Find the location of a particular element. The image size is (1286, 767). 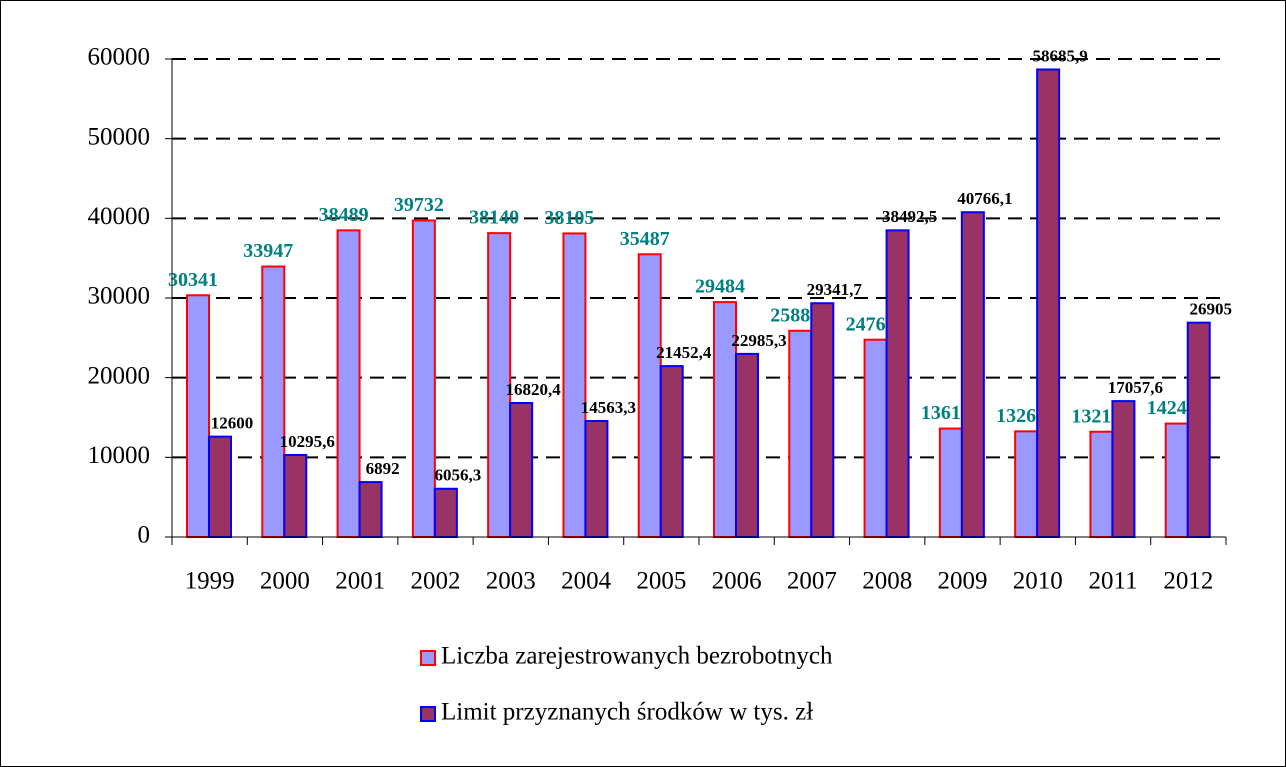

data-label: 10295,6 is located at coordinates (307, 441).